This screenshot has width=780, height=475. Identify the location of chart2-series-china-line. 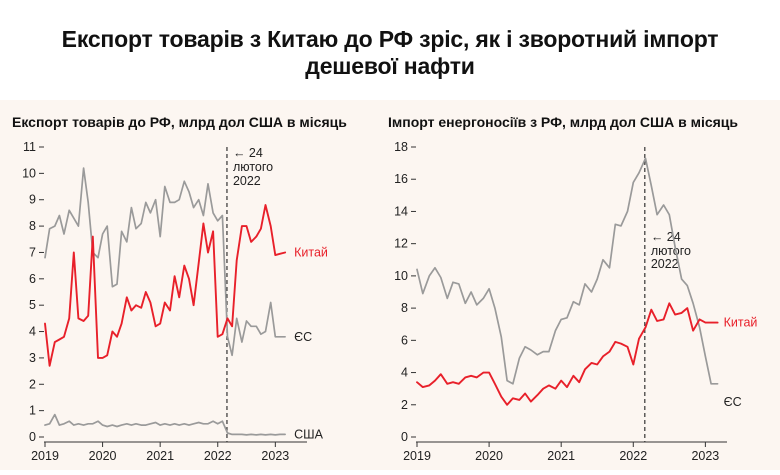
(567, 354).